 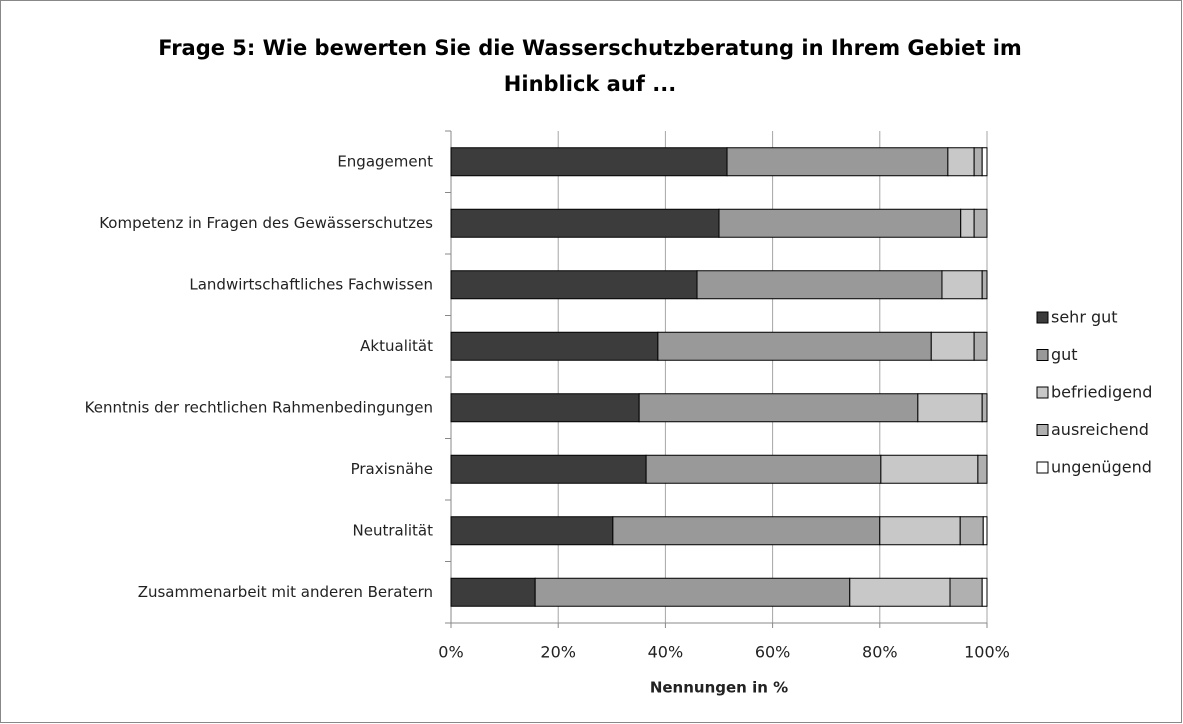 I want to click on y-tick-label: Kompetenz in Fragen des Gewässerschutzes, so click(x=266, y=223).